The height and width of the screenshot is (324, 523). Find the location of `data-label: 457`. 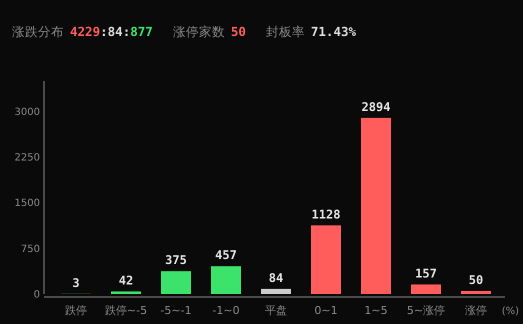

data-label: 457 is located at coordinates (226, 255).